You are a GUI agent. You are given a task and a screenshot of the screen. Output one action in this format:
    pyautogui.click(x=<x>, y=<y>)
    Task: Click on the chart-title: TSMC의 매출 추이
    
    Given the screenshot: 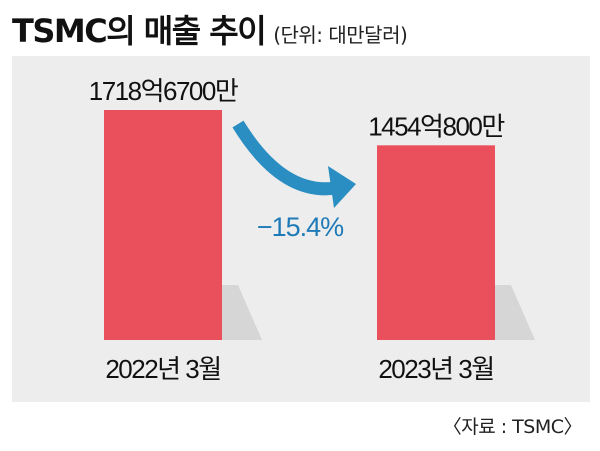 What is the action you would take?
    pyautogui.click(x=139, y=31)
    